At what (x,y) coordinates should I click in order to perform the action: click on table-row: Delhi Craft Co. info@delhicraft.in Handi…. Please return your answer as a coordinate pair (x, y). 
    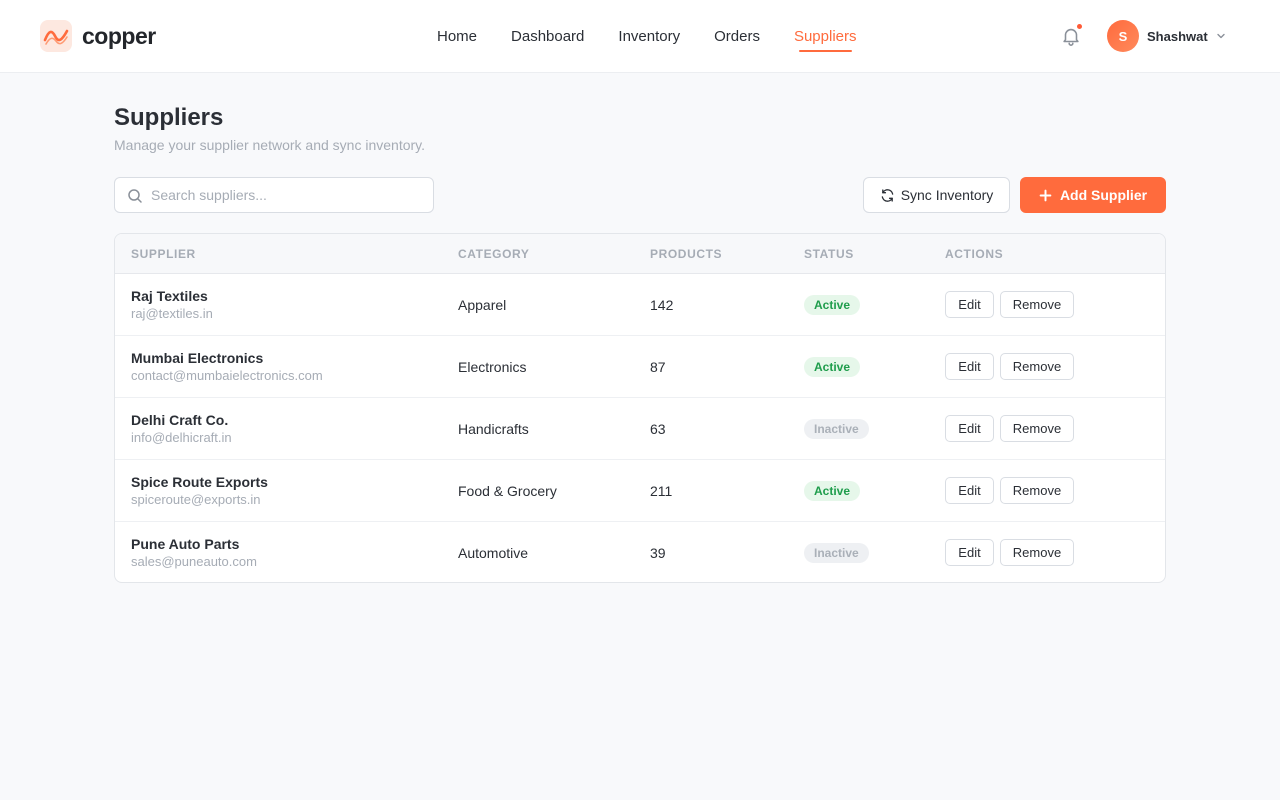
    Looking at the image, I should click on (640, 429).